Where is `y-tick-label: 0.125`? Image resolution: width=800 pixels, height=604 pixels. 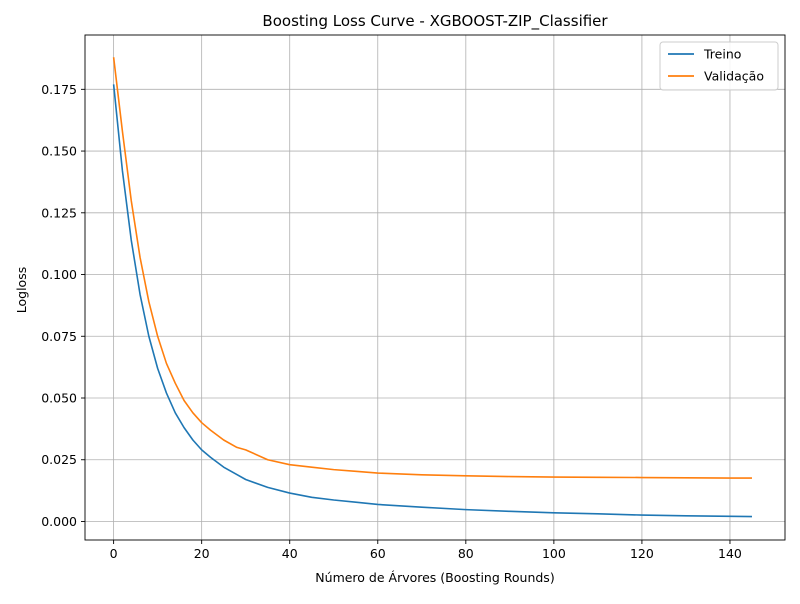 y-tick-label: 0.125 is located at coordinates (59, 212).